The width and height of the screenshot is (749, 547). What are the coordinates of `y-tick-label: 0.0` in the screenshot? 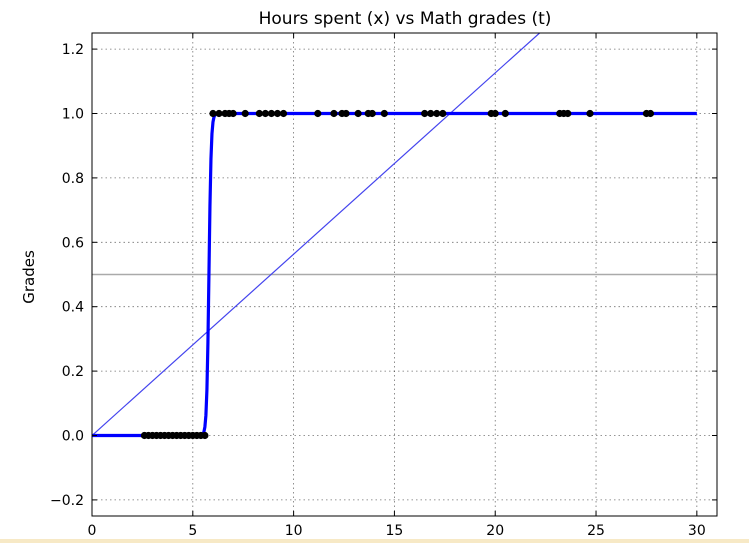 It's located at (73, 437).